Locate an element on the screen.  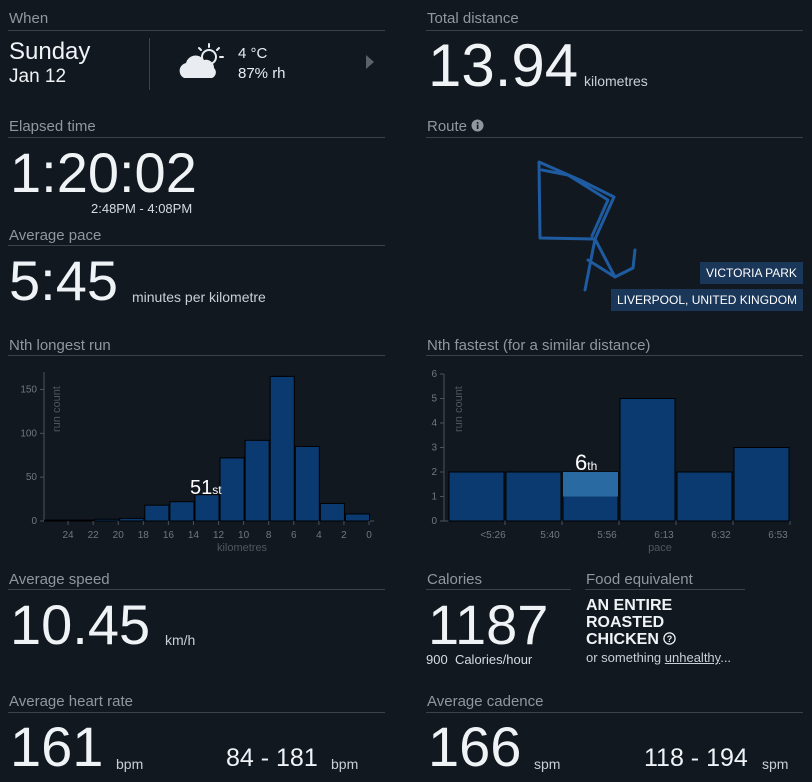
calories-rate-value: 900 is located at coordinates (437, 659).